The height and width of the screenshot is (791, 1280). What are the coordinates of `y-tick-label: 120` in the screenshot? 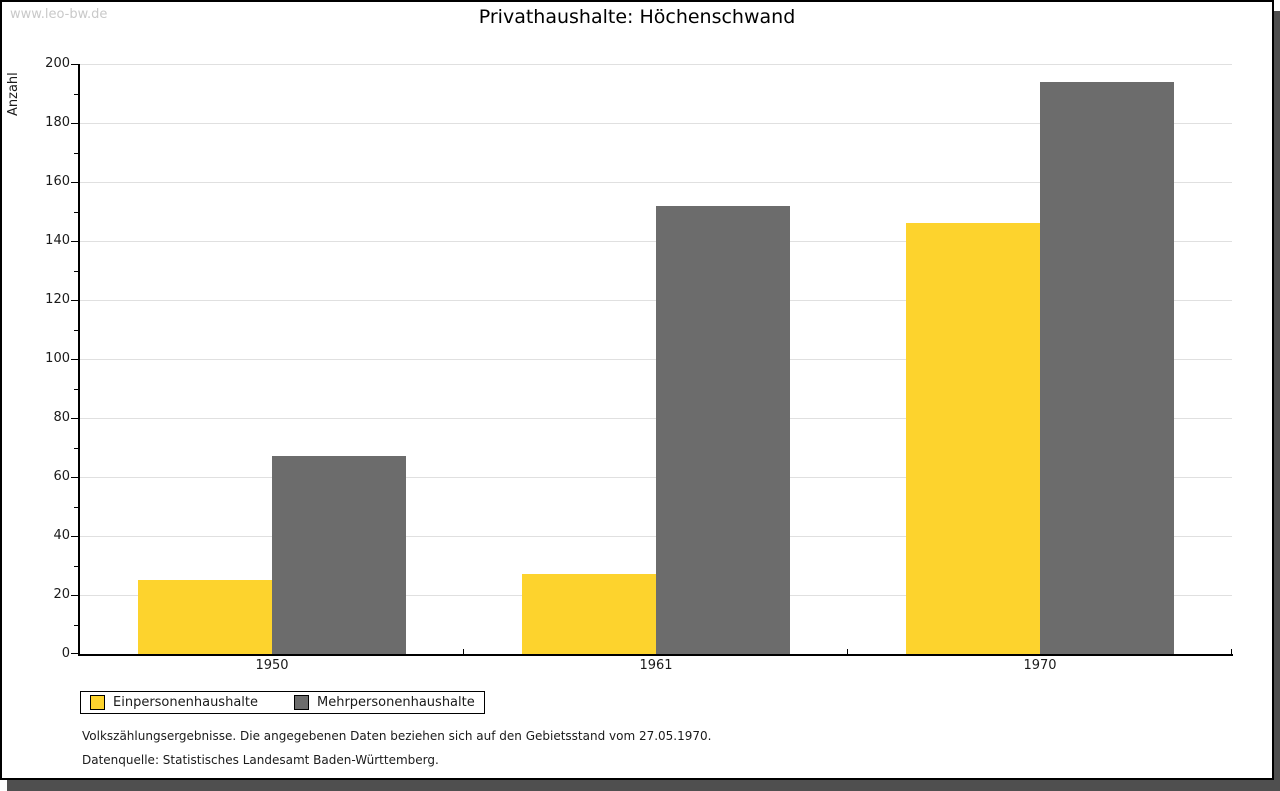 It's located at (57, 299).